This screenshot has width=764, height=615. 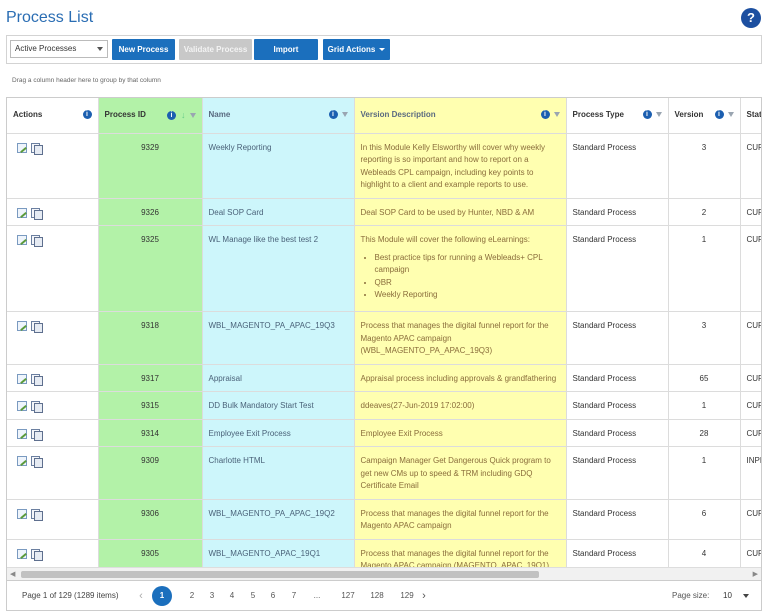 What do you see at coordinates (727, 595) in the screenshot?
I see `page-size-value: 10` at bounding box center [727, 595].